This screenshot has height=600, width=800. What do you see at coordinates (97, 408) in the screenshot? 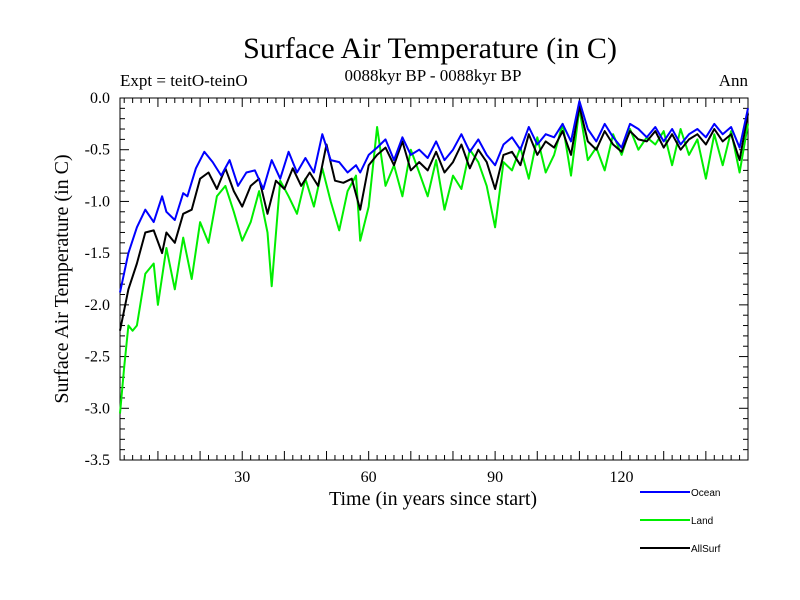
I see `y-tick-label: -3.0` at bounding box center [97, 408].